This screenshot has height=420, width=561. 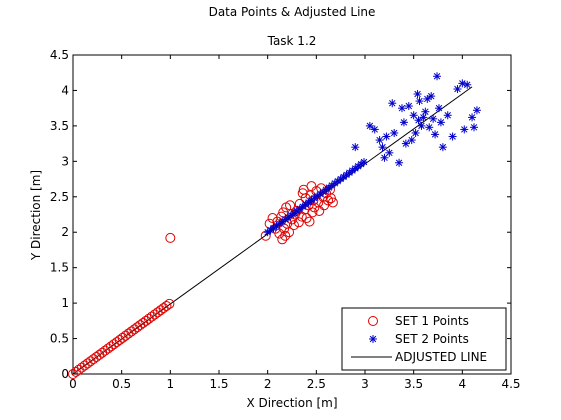 What do you see at coordinates (463, 384) in the screenshot?
I see `x-tick-label: 4` at bounding box center [463, 384].